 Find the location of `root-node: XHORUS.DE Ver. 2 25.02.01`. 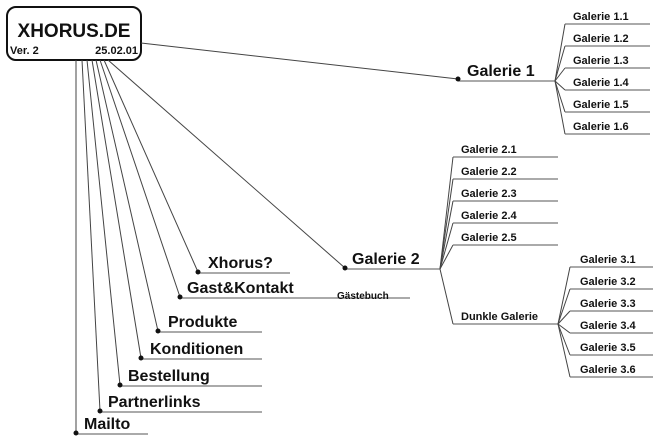

root-node: XHORUS.DE Ver. 2 25.02.01 is located at coordinates (74, 33).